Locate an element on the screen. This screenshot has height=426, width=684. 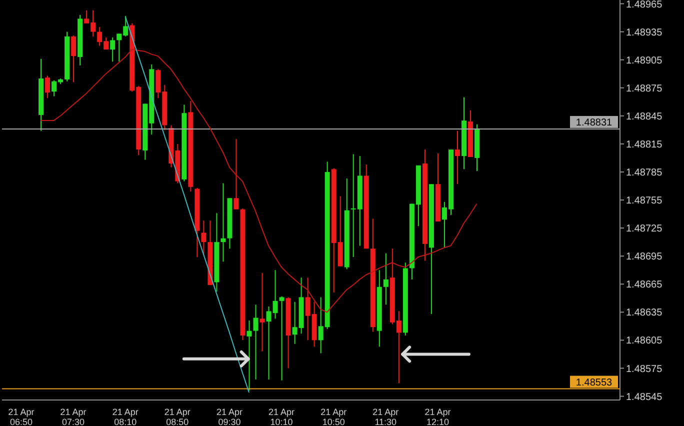
y-tick-label: 1.48605 is located at coordinates (644, 341).